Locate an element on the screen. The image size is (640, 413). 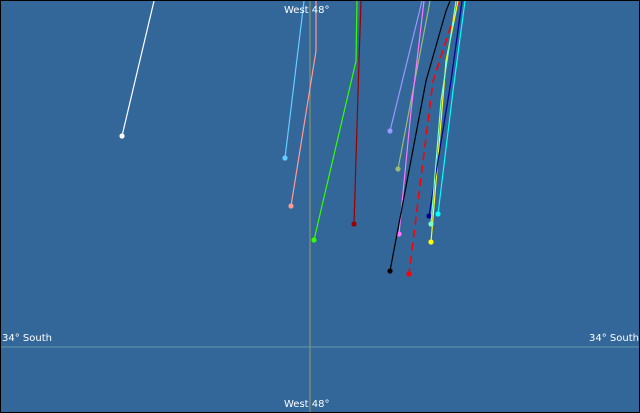
meridian-label-top: West 48° is located at coordinates (307, 10).